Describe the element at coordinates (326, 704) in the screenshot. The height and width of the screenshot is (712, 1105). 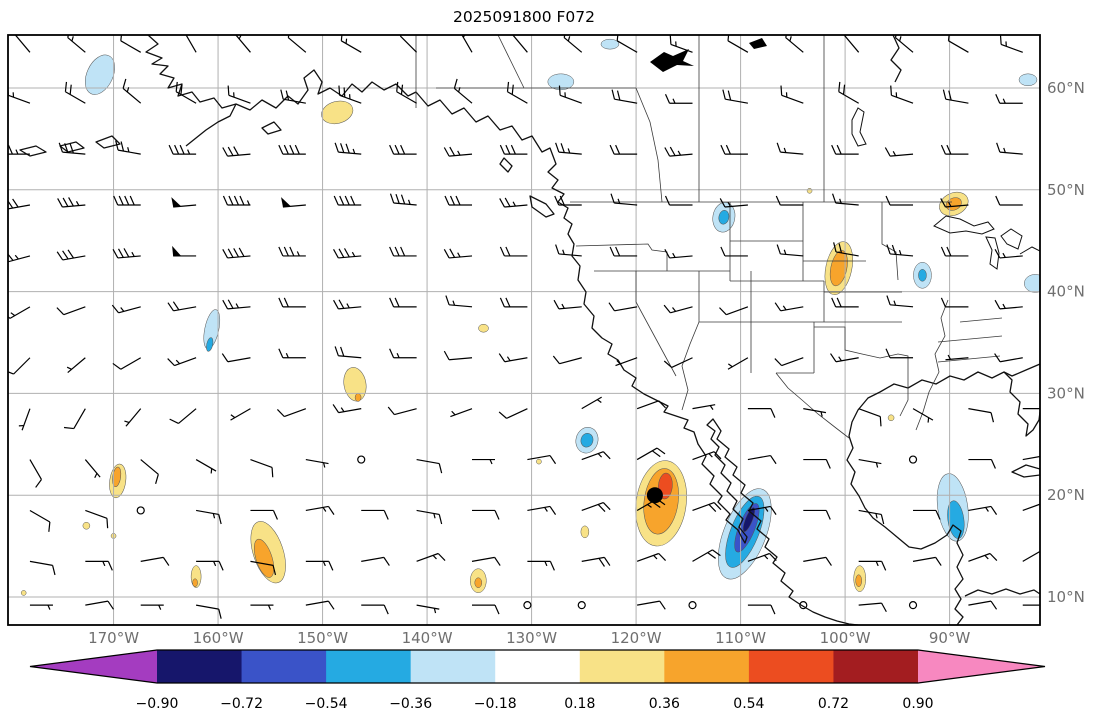
I see `colorbar-tick-label: −0.54` at that location.